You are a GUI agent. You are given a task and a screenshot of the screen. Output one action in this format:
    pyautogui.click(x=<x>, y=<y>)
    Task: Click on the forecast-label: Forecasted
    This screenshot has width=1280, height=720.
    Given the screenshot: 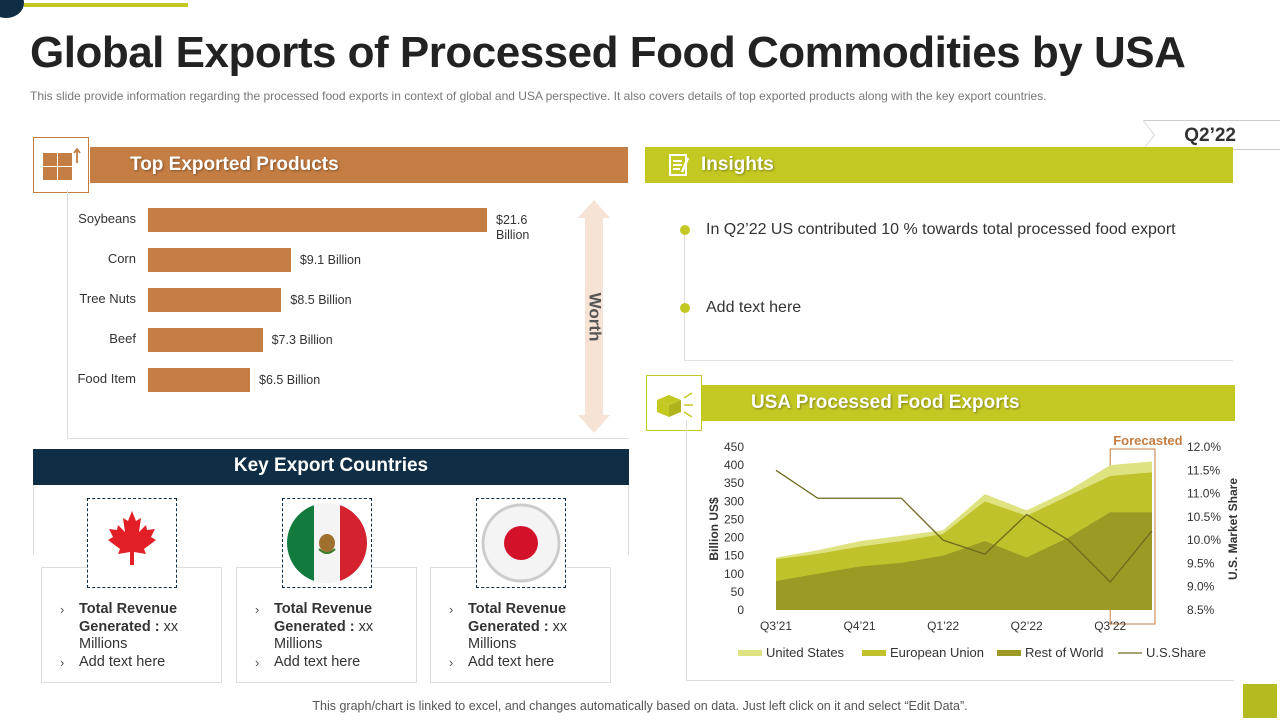 What is the action you would take?
    pyautogui.click(x=1147, y=440)
    